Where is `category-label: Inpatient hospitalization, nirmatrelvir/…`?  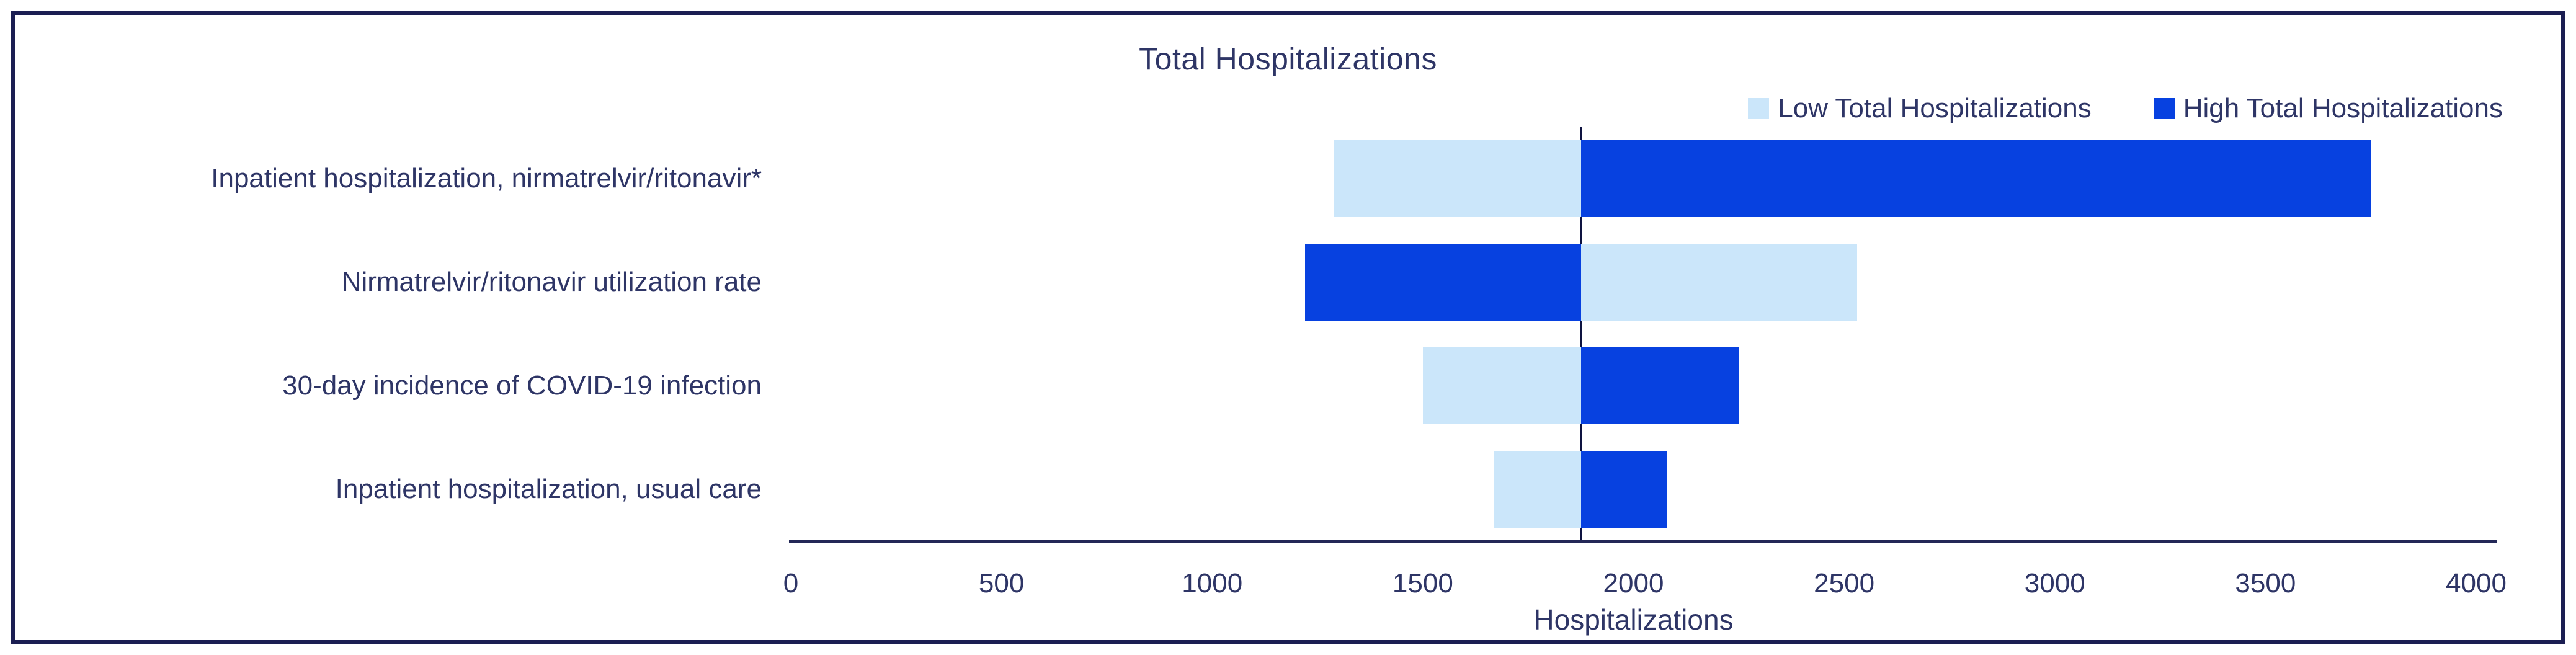
category-label: Inpatient hospitalization, nirmatrelvir/… is located at coordinates (486, 178).